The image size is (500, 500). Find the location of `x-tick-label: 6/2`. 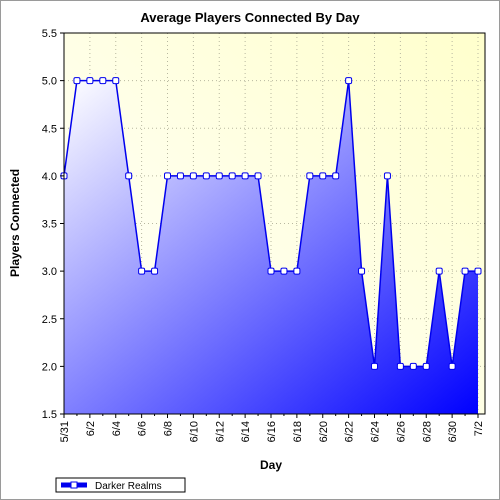

x-tick-label: 6/2 is located at coordinates (91, 428).